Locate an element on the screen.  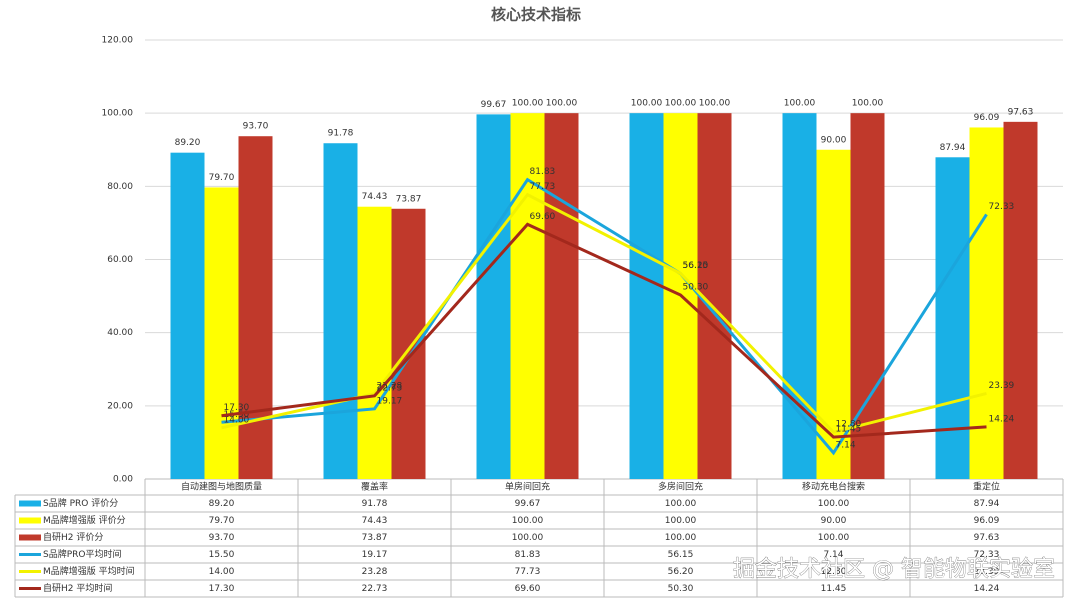
y-tick-label: 100.00 is located at coordinates (118, 114).